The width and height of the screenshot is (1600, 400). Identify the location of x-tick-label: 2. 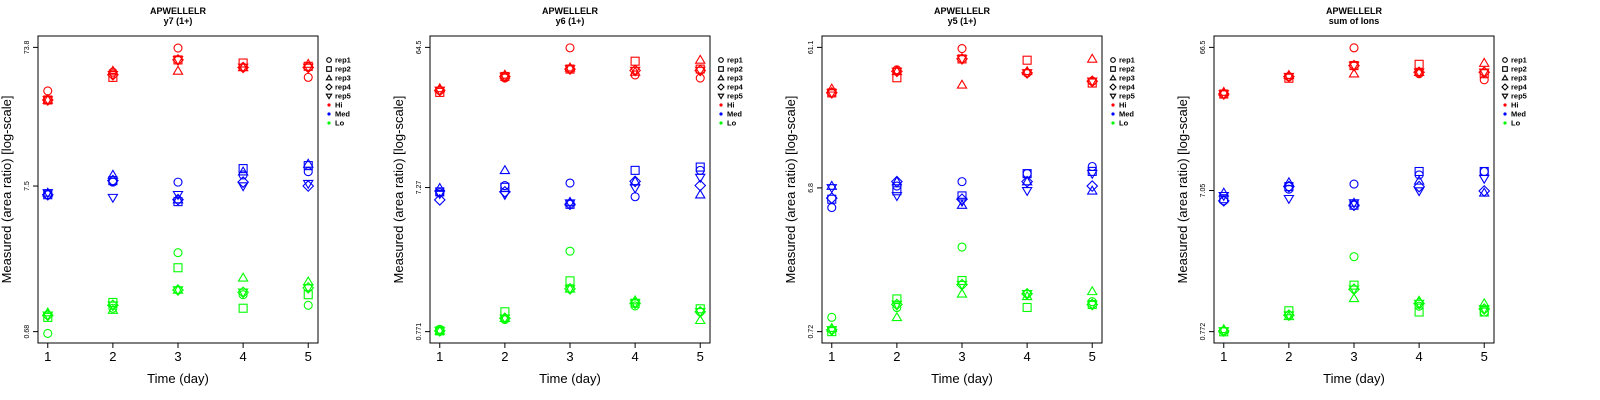
(1288, 356).